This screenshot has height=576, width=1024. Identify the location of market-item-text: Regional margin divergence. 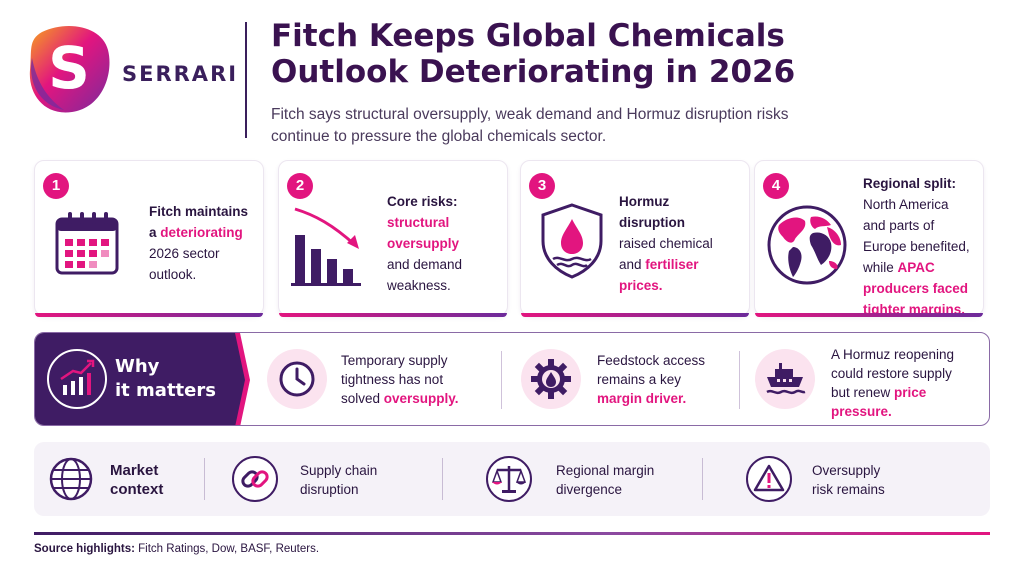
(605, 480).